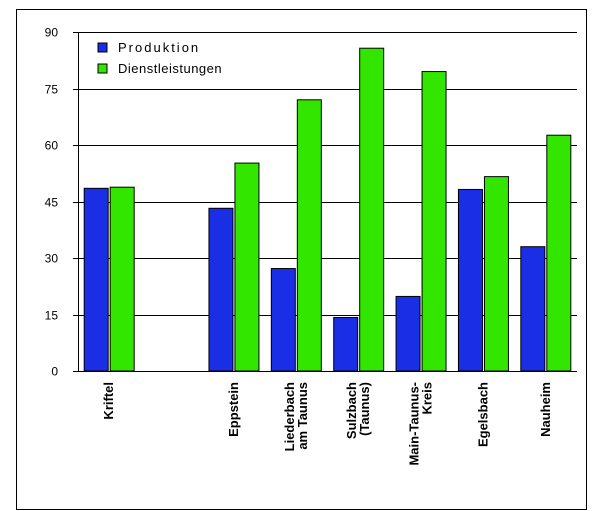 This screenshot has width=592, height=511. What do you see at coordinates (289, 416) in the screenshot?
I see `x-tick-label-line: Liederbach` at bounding box center [289, 416].